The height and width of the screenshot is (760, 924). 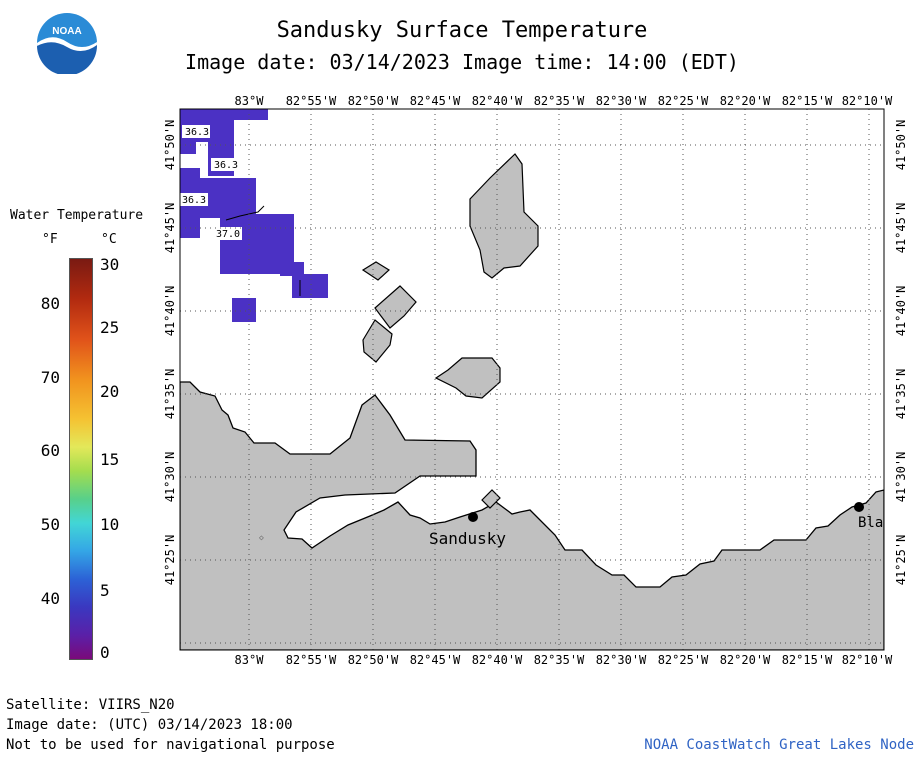 What do you see at coordinates (77, 215) in the screenshot?
I see `legend-title: Water Temperature` at bounding box center [77, 215].